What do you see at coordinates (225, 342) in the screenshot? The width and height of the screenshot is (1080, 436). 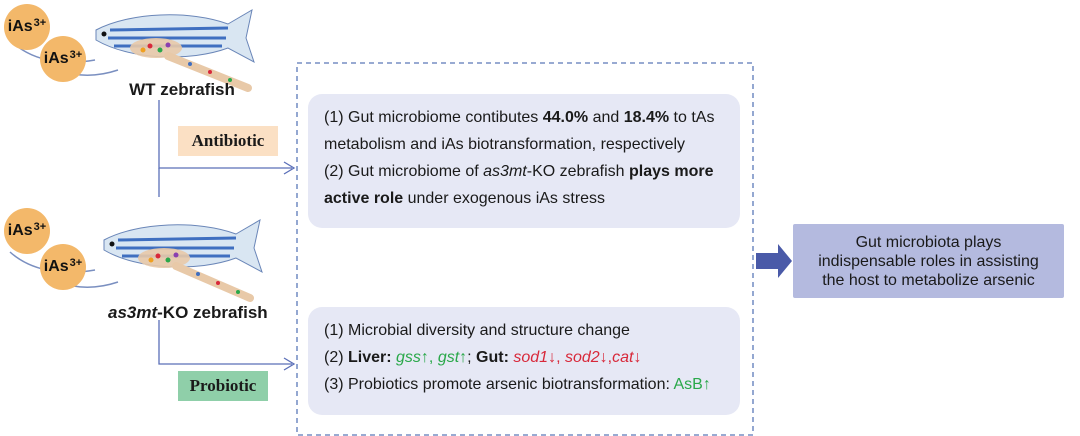 I see `probiotic-connector` at bounding box center [225, 342].